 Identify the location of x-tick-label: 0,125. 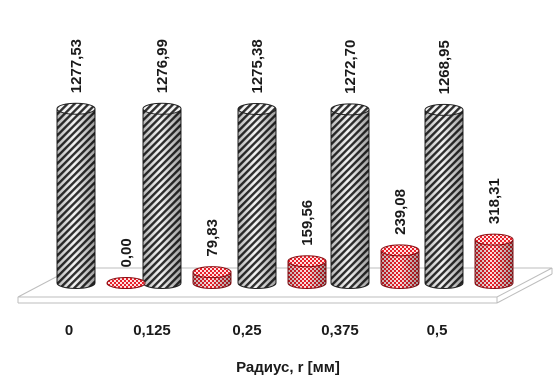
(152, 330).